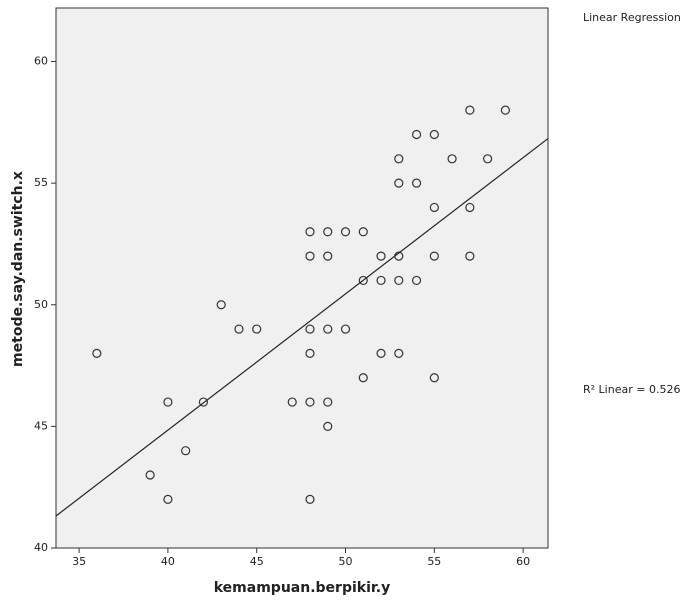 The width and height of the screenshot is (692, 600). I want to click on x-tick-label: 60, so click(523, 561).